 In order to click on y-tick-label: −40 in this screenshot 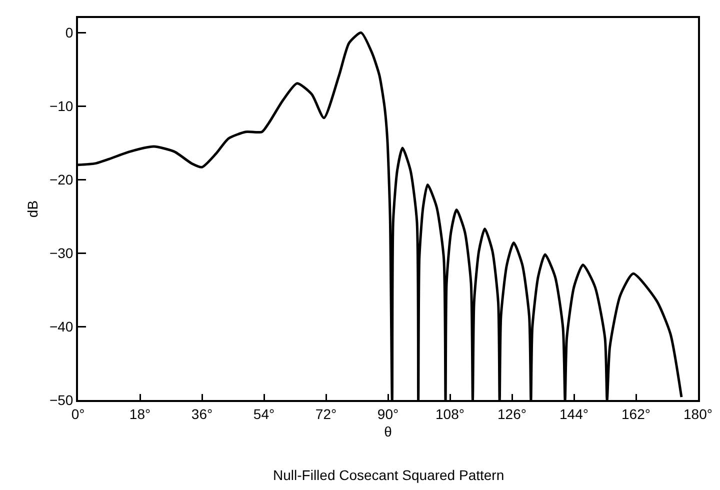, I will do `click(61, 326)`.